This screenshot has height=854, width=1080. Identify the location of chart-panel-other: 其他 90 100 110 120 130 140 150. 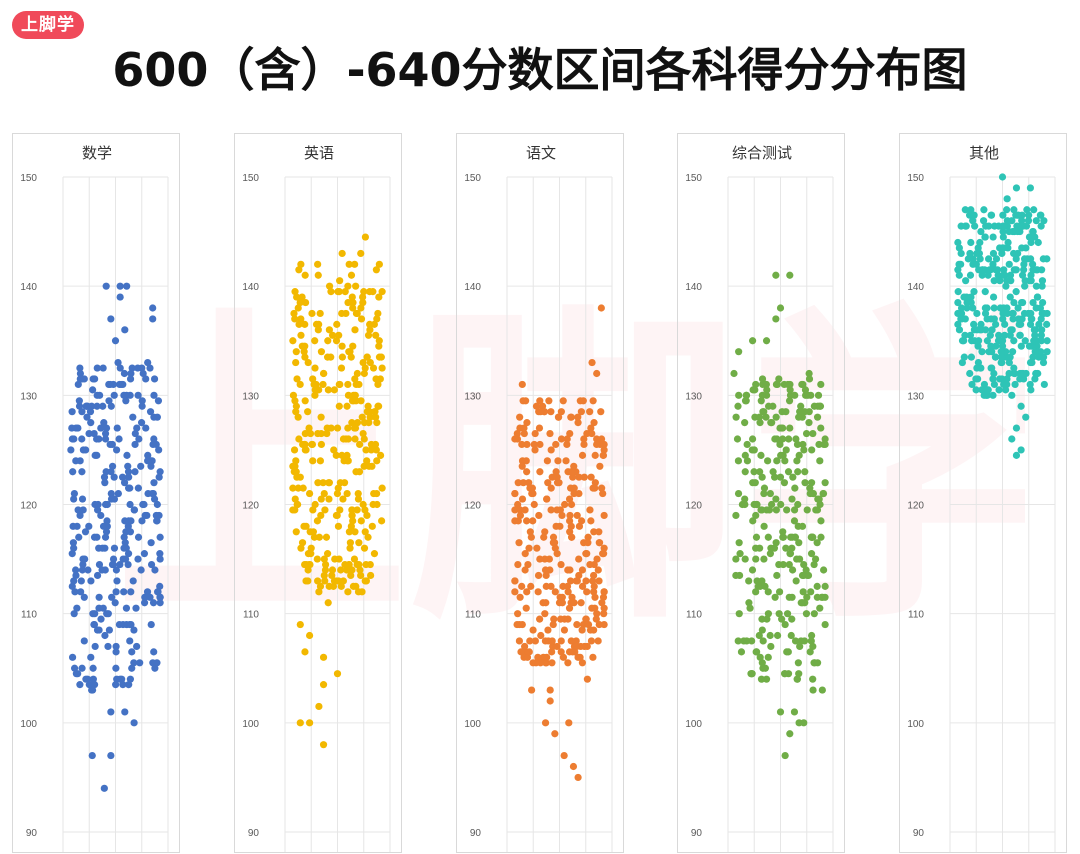
(983, 493).